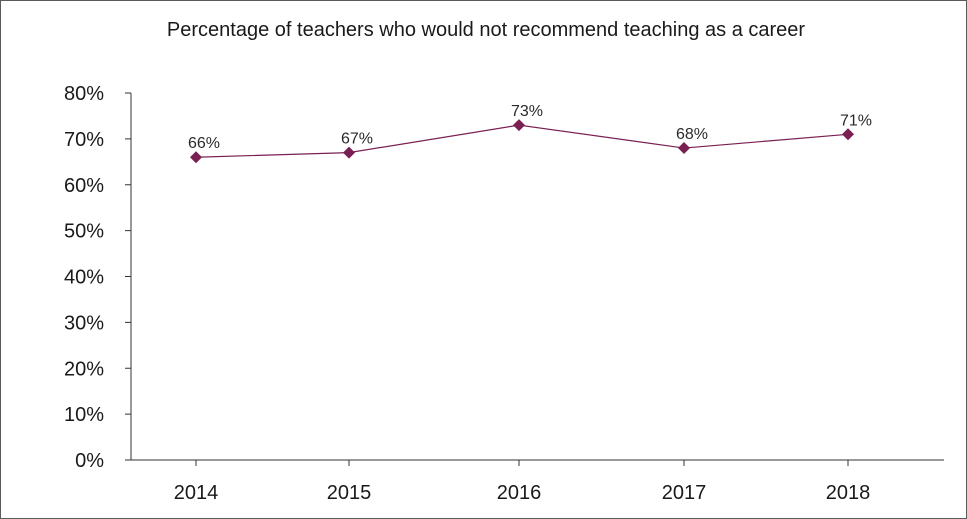 The width and height of the screenshot is (967, 519). I want to click on y-tick-label: 50%, so click(84, 232).